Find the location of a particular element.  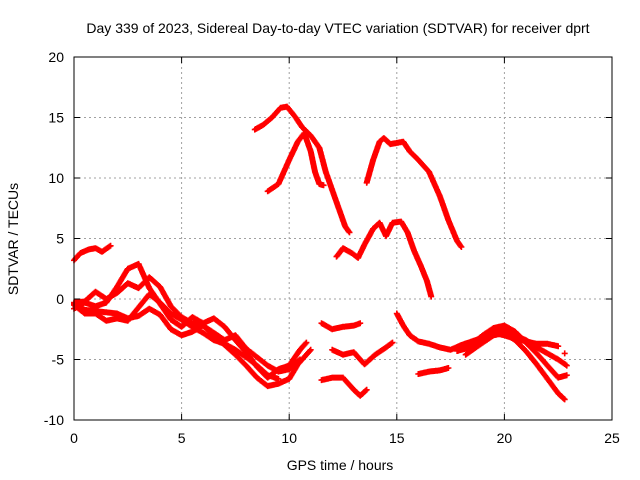

x-tick-label: 10 is located at coordinates (289, 438).